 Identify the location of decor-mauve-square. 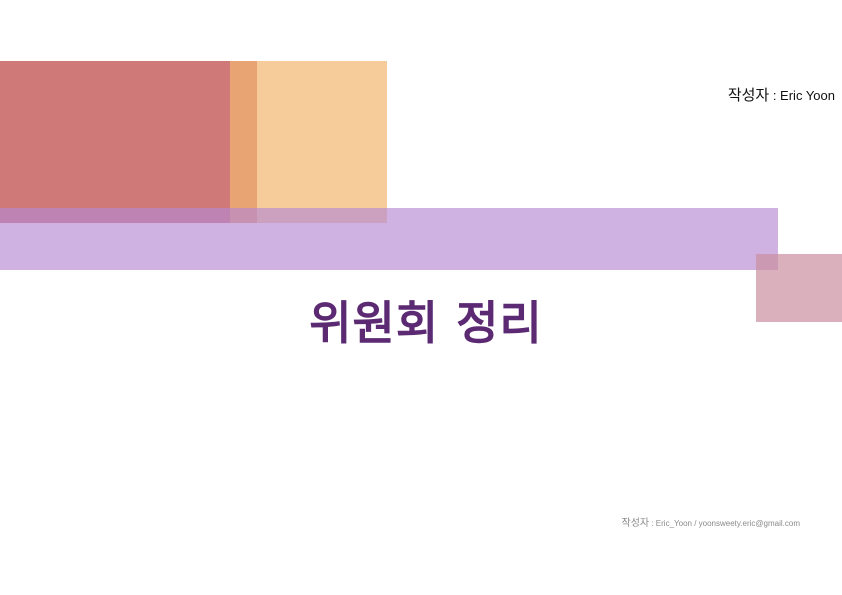
(799, 288).